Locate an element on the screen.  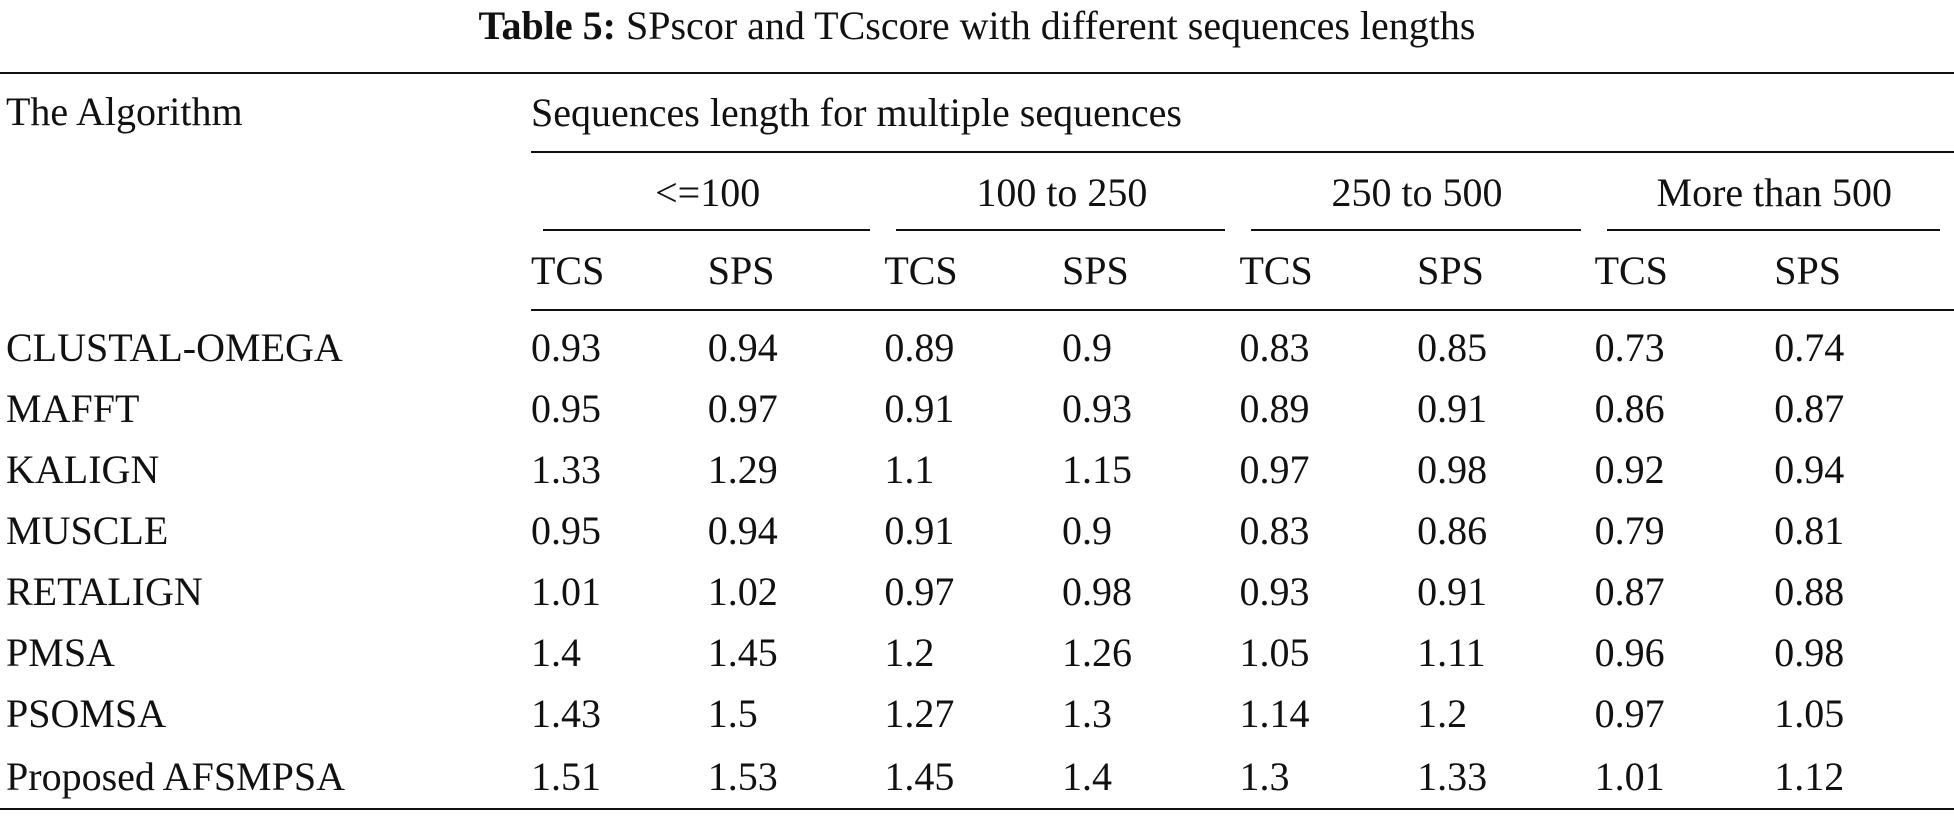
score-cell: 1.12 is located at coordinates (1809, 776).